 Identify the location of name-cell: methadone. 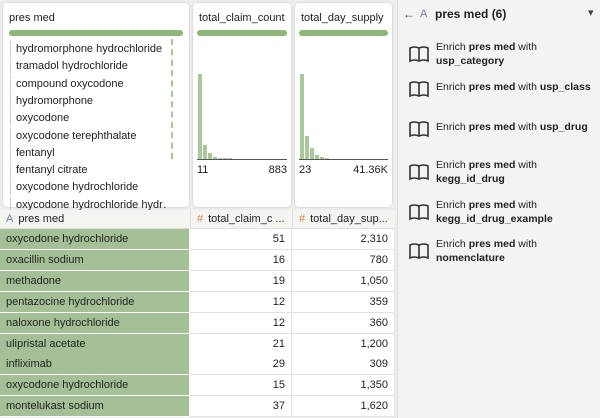
(95, 281).